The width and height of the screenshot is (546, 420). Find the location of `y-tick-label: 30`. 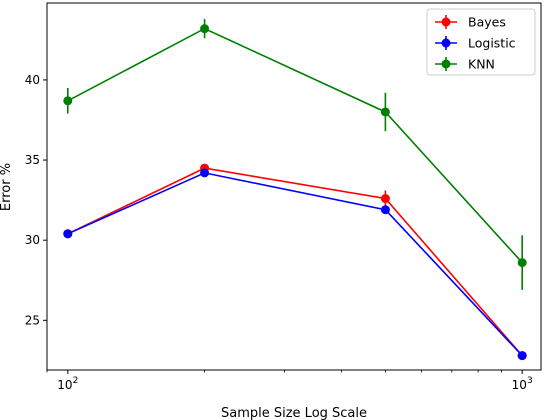

y-tick-label: 30 is located at coordinates (32, 240).